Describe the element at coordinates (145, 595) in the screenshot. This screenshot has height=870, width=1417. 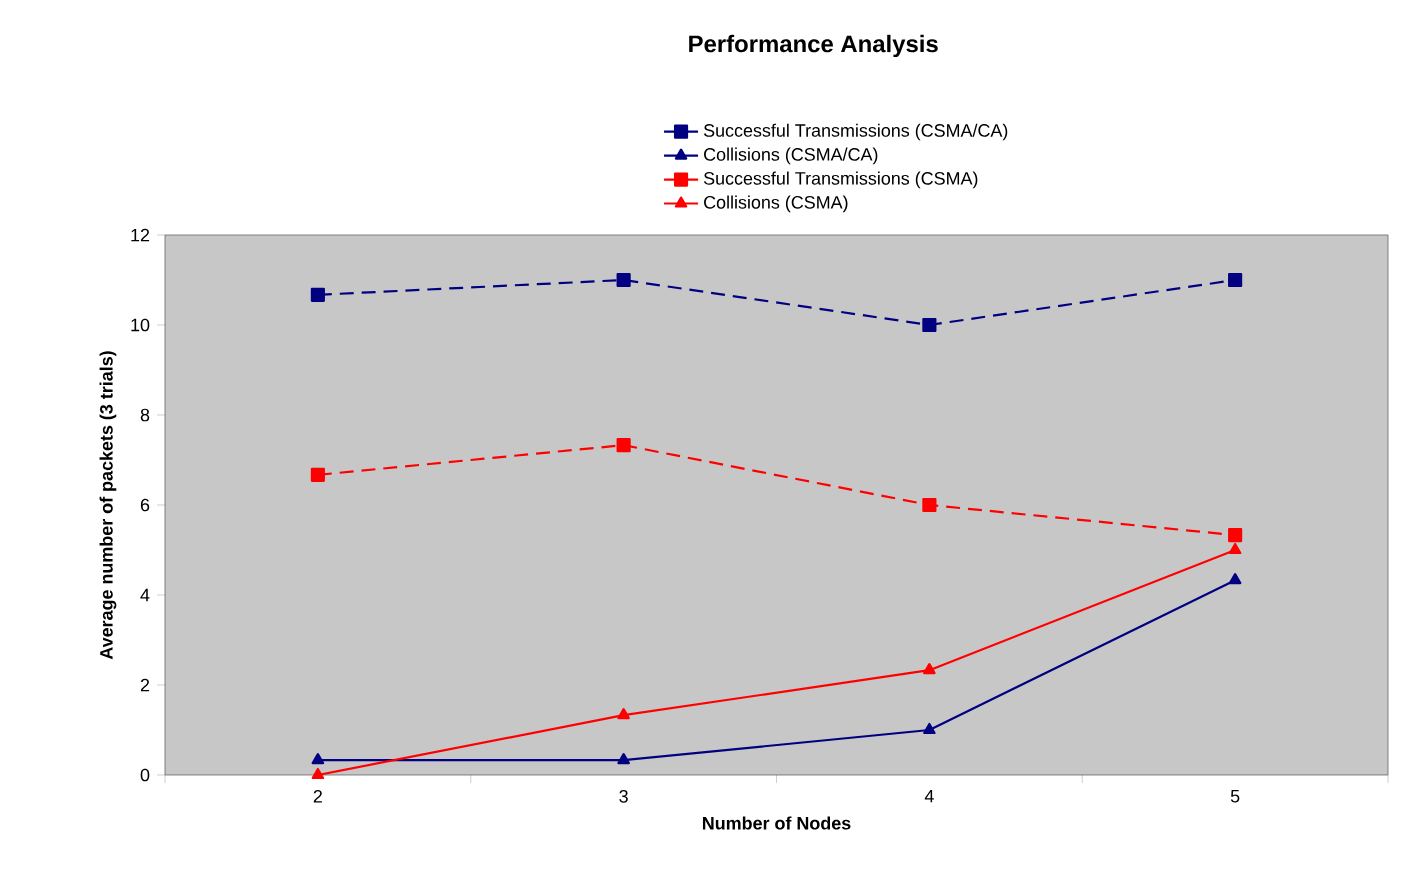
I see `y-tick-label: 4` at that location.